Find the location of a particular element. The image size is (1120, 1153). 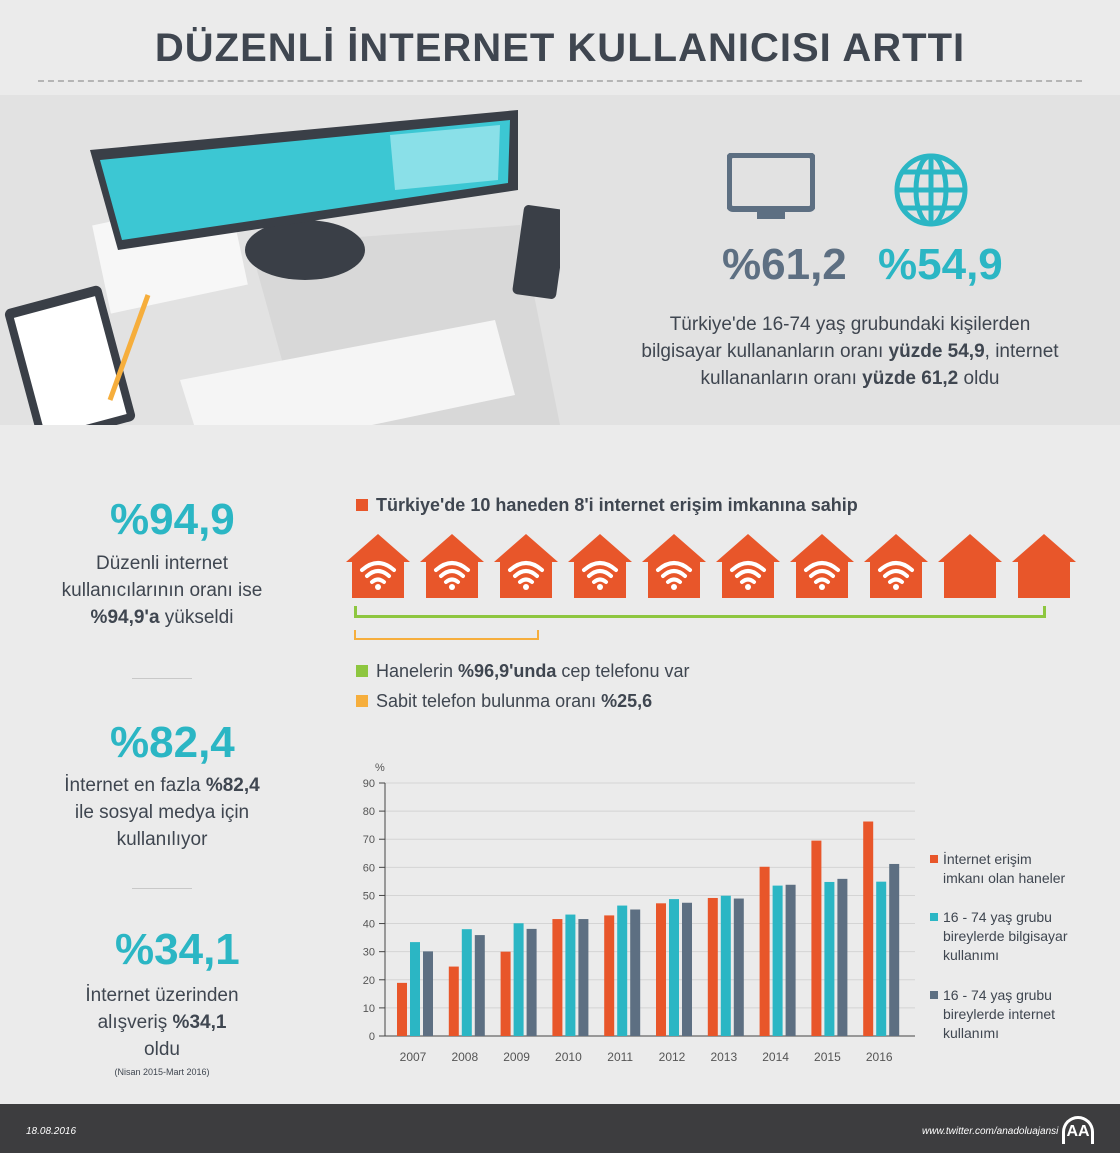

text: İnternet üzerinden is located at coordinates (162, 995).